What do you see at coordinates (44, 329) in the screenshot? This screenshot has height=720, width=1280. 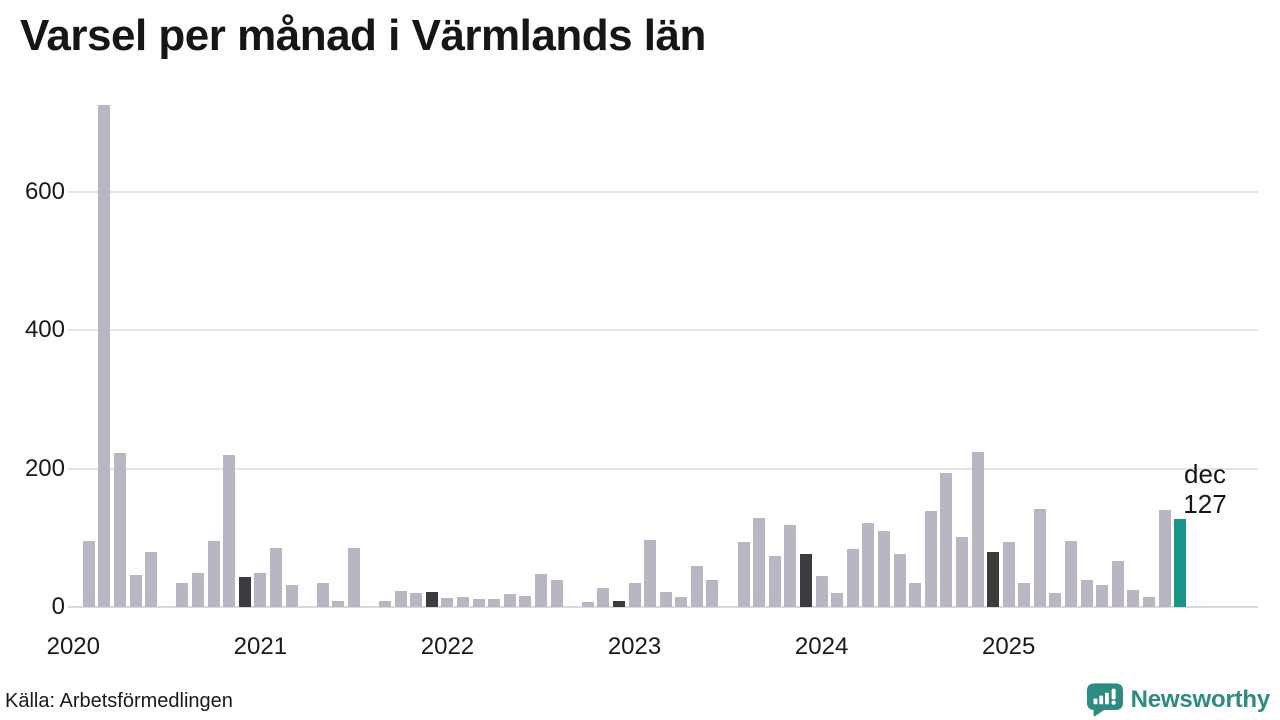 I see `y-axis-tick-label-400: 400` at bounding box center [44, 329].